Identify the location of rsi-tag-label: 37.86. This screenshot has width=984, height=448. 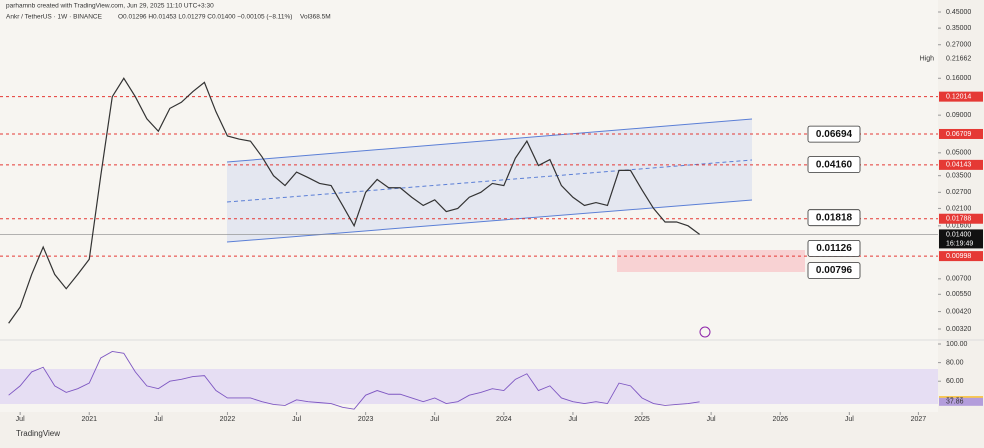
(955, 402).